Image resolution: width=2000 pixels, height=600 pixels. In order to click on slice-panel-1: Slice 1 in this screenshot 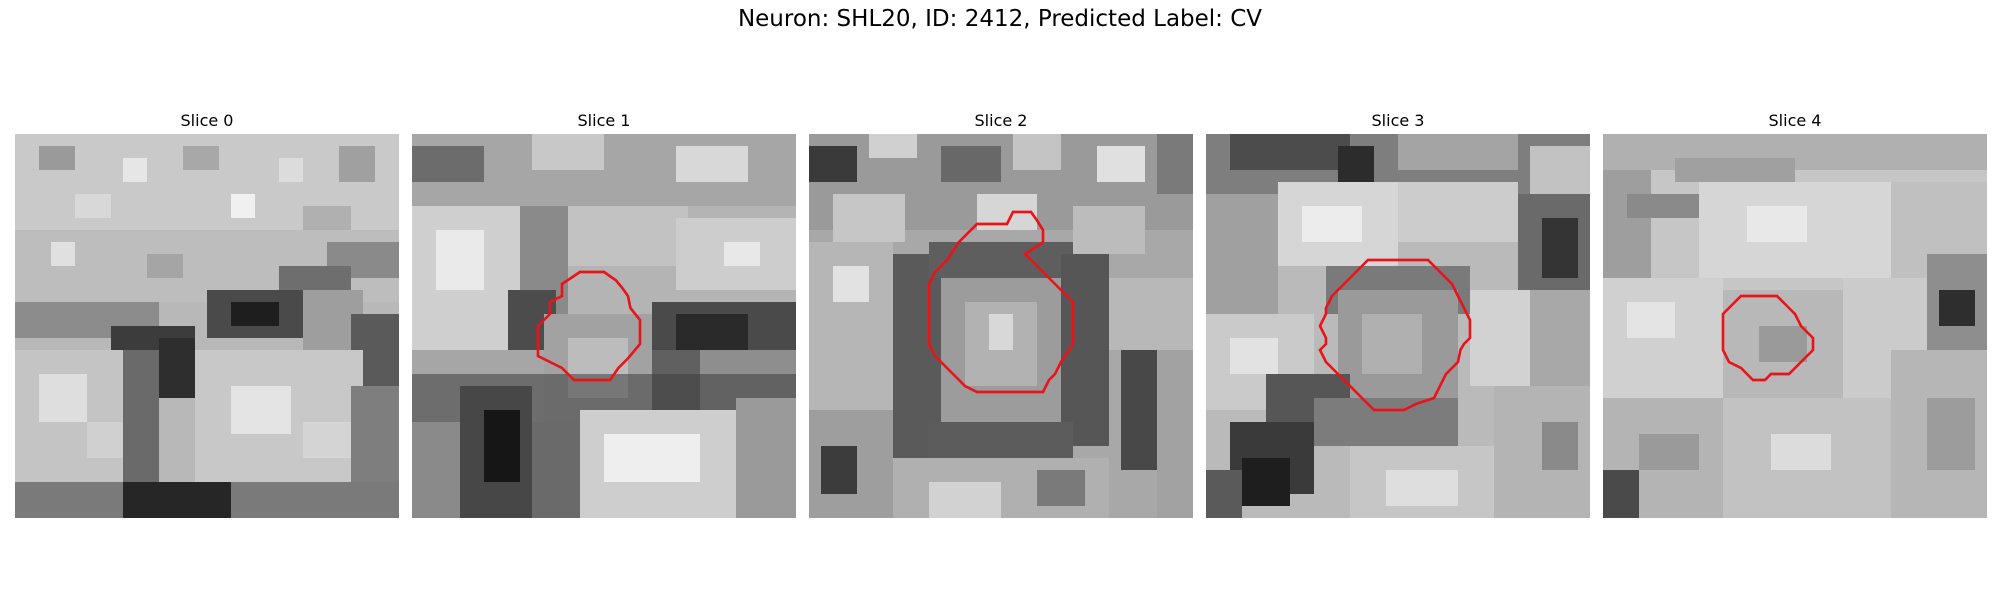, I will do `click(604, 314)`.